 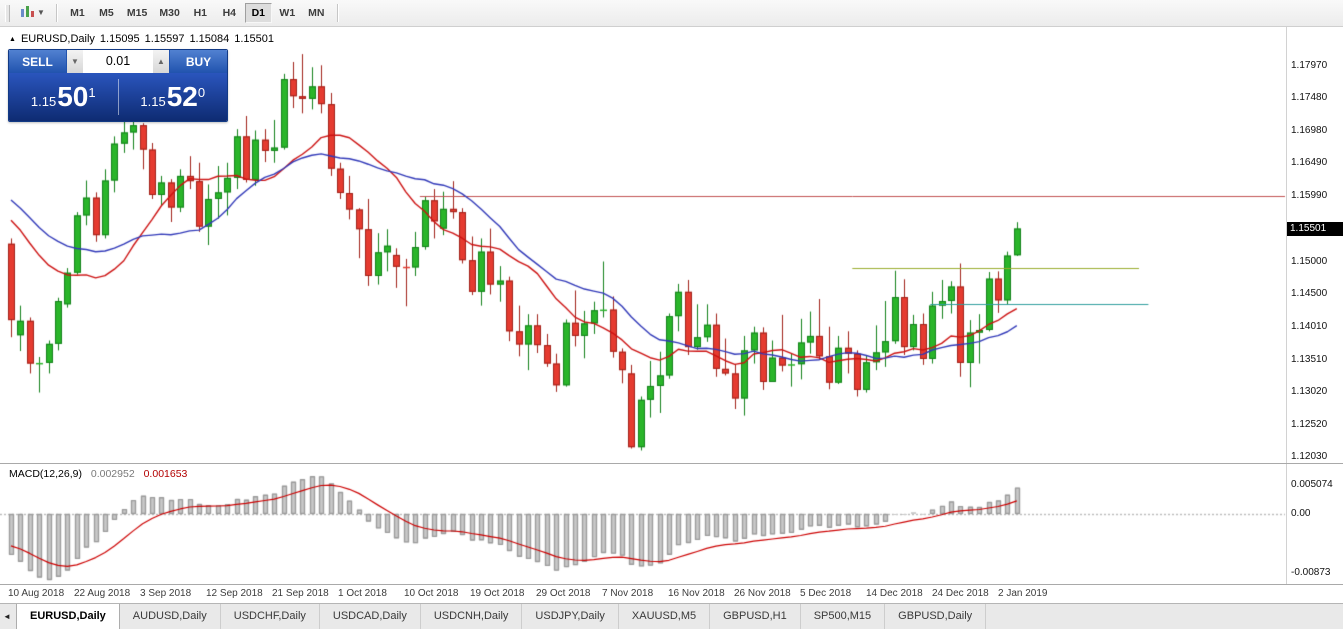 What do you see at coordinates (234, 593) in the screenshot?
I see `date-label: 12 Sep 2018` at bounding box center [234, 593].